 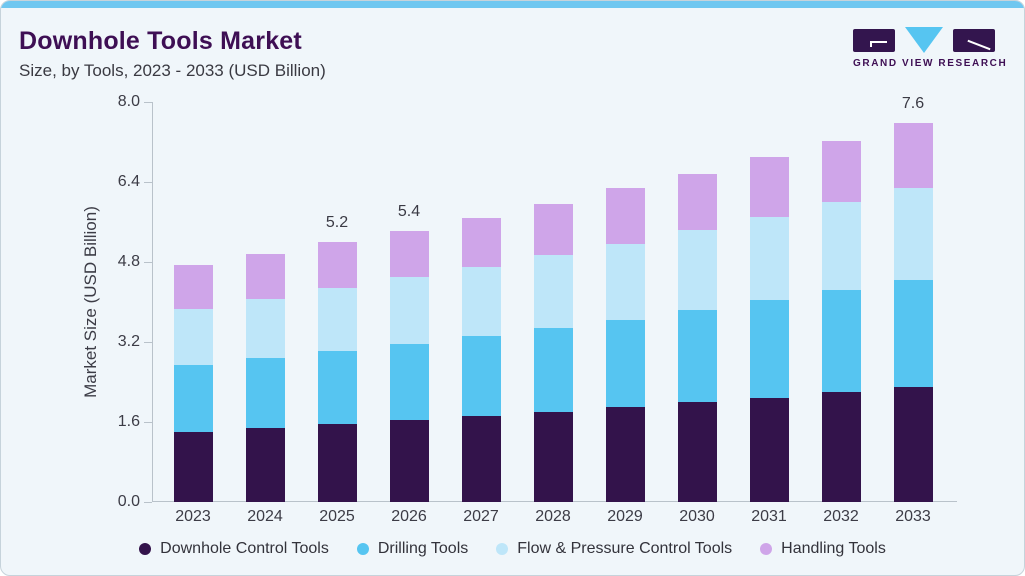 I want to click on gvr-logo-marks, so click(x=924, y=40).